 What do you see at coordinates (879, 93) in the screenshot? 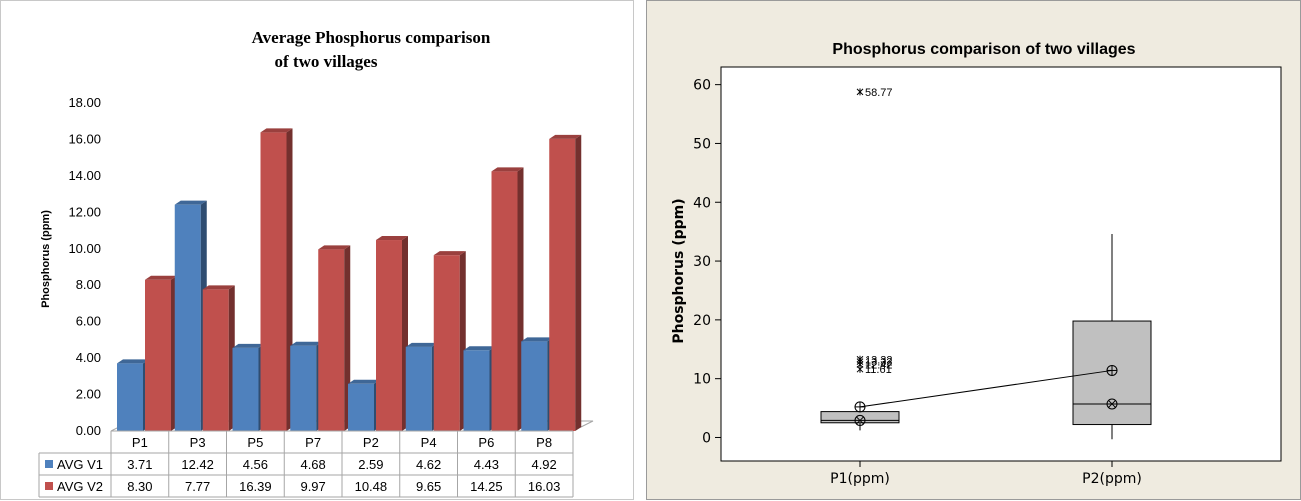
I see `outlier-label: 58.77` at bounding box center [879, 93].